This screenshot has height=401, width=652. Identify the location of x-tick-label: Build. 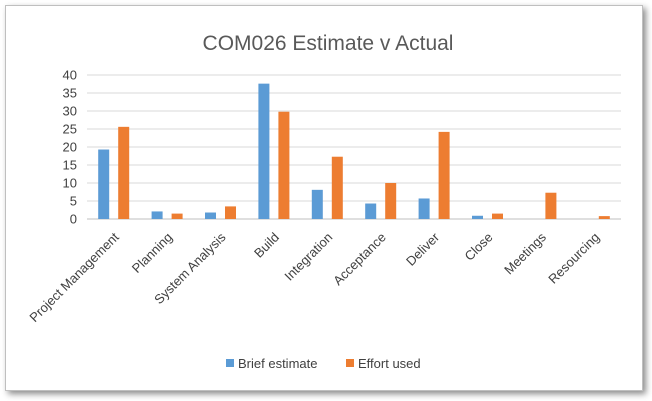
(266, 245).